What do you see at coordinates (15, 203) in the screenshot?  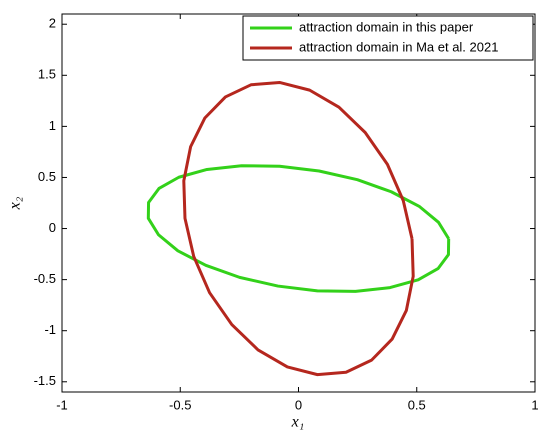 I see `y-axis-label: x₂` at bounding box center [15, 203].